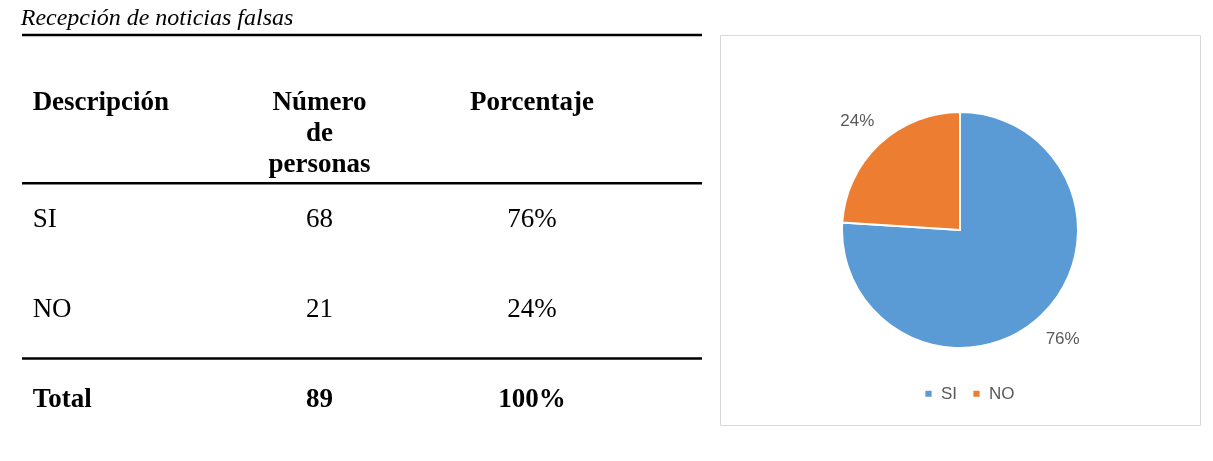  I want to click on legend-label: SI, so click(949, 393).